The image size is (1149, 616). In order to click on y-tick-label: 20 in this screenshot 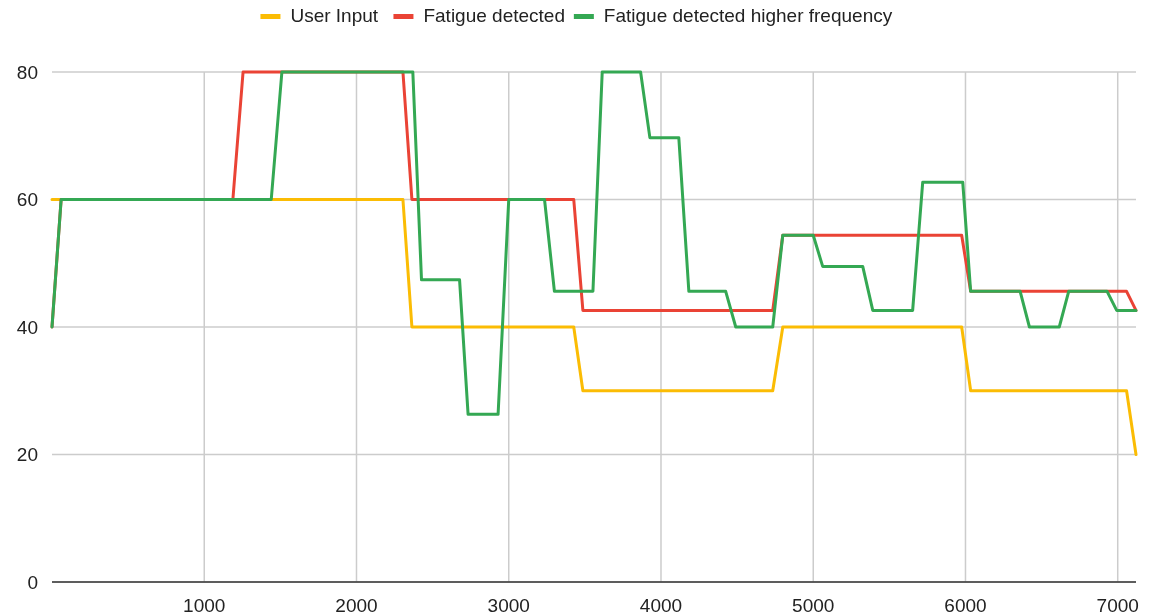, I will do `click(27, 455)`.